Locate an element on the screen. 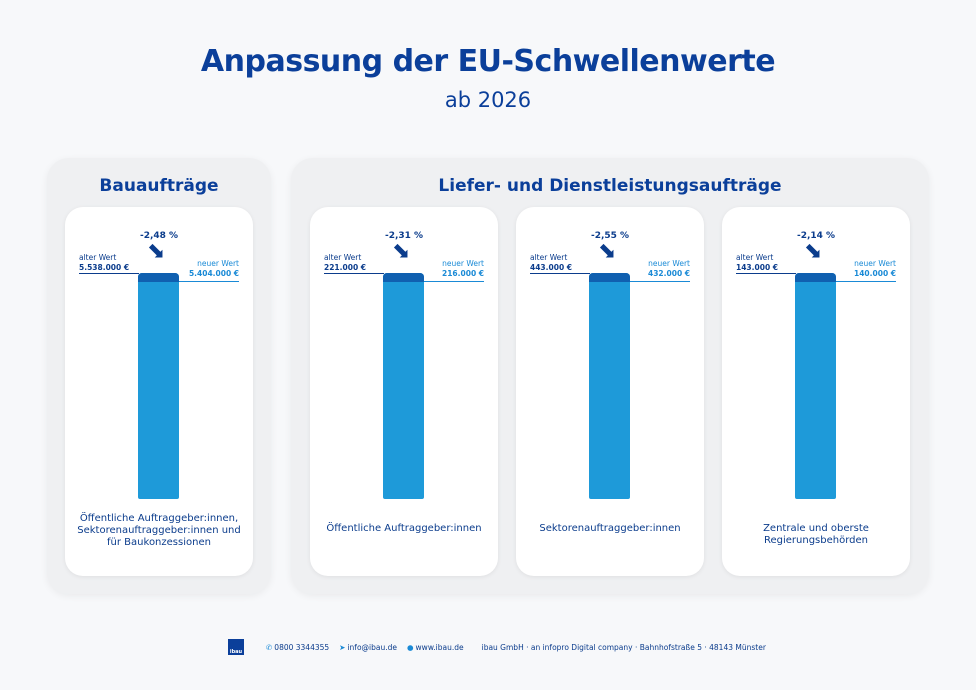  old-value: alter Wert 5.538.000 € is located at coordinates (104, 262).